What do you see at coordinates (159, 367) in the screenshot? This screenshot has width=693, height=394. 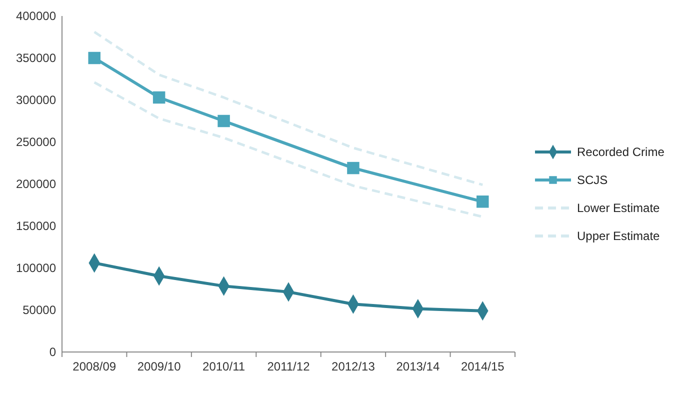 I see `x-tick-label: 2009/10` at bounding box center [159, 367].